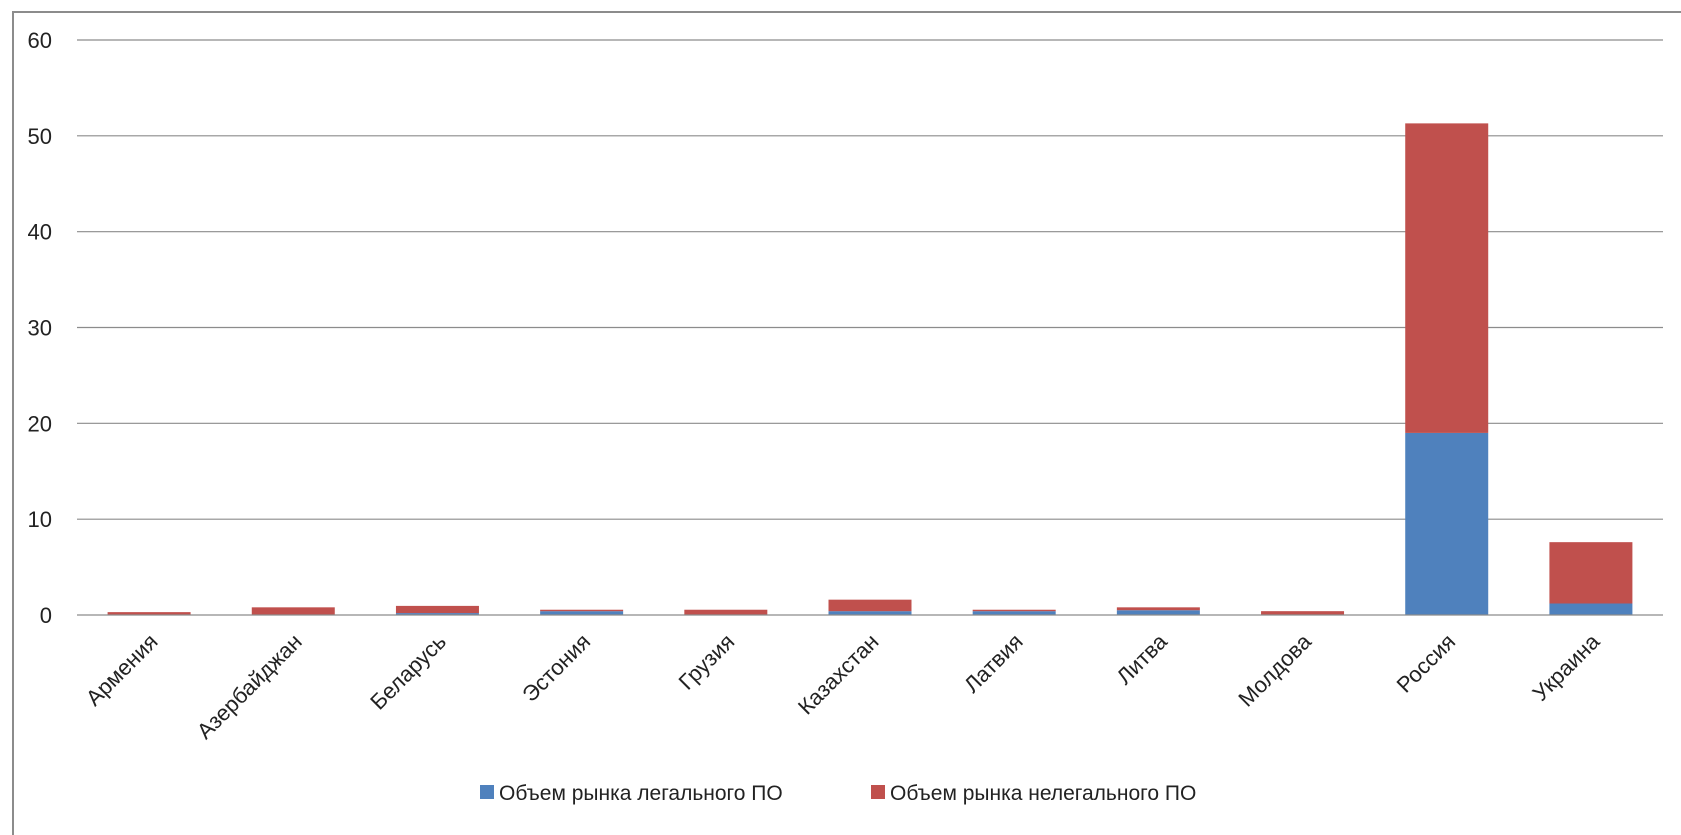 This screenshot has width=1681, height=835. Describe the element at coordinates (40, 423) in the screenshot. I see `y-tick-label: 20` at that location.